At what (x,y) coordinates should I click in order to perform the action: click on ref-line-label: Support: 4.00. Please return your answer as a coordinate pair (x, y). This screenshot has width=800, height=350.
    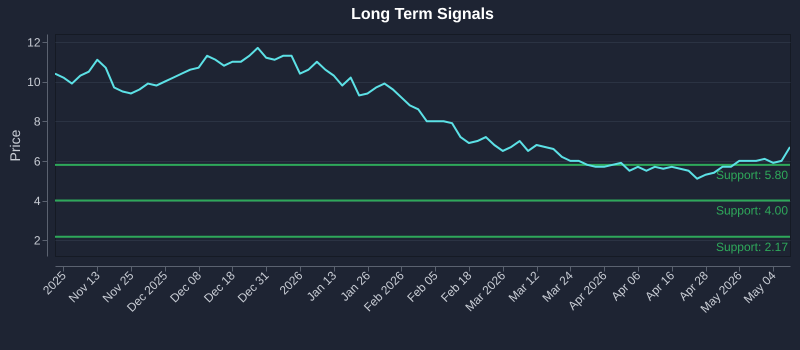
    Looking at the image, I should click on (752, 211).